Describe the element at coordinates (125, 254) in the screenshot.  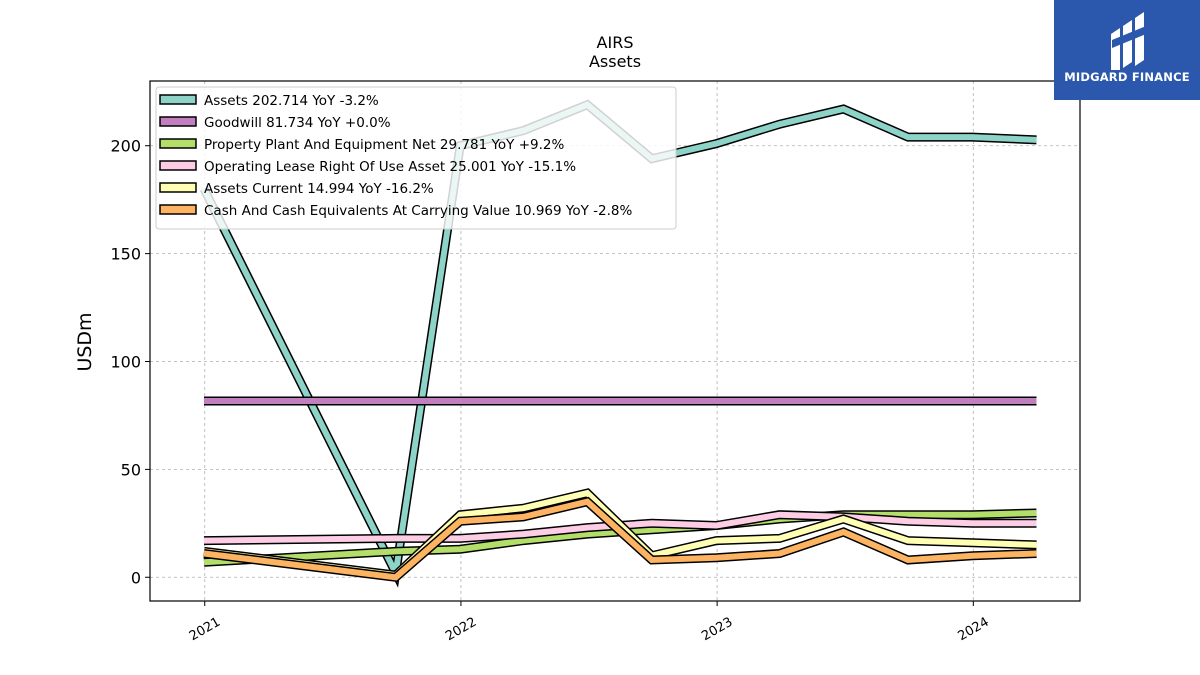
I see `y-tick-label: 150` at that location.